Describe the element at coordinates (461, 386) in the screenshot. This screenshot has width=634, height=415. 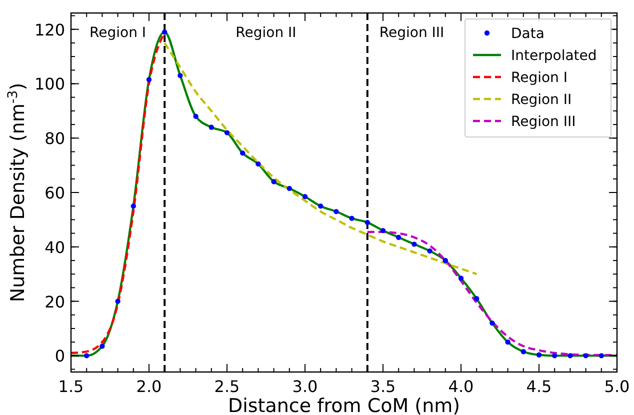
I see `x-tick-label: 4.0` at that location.